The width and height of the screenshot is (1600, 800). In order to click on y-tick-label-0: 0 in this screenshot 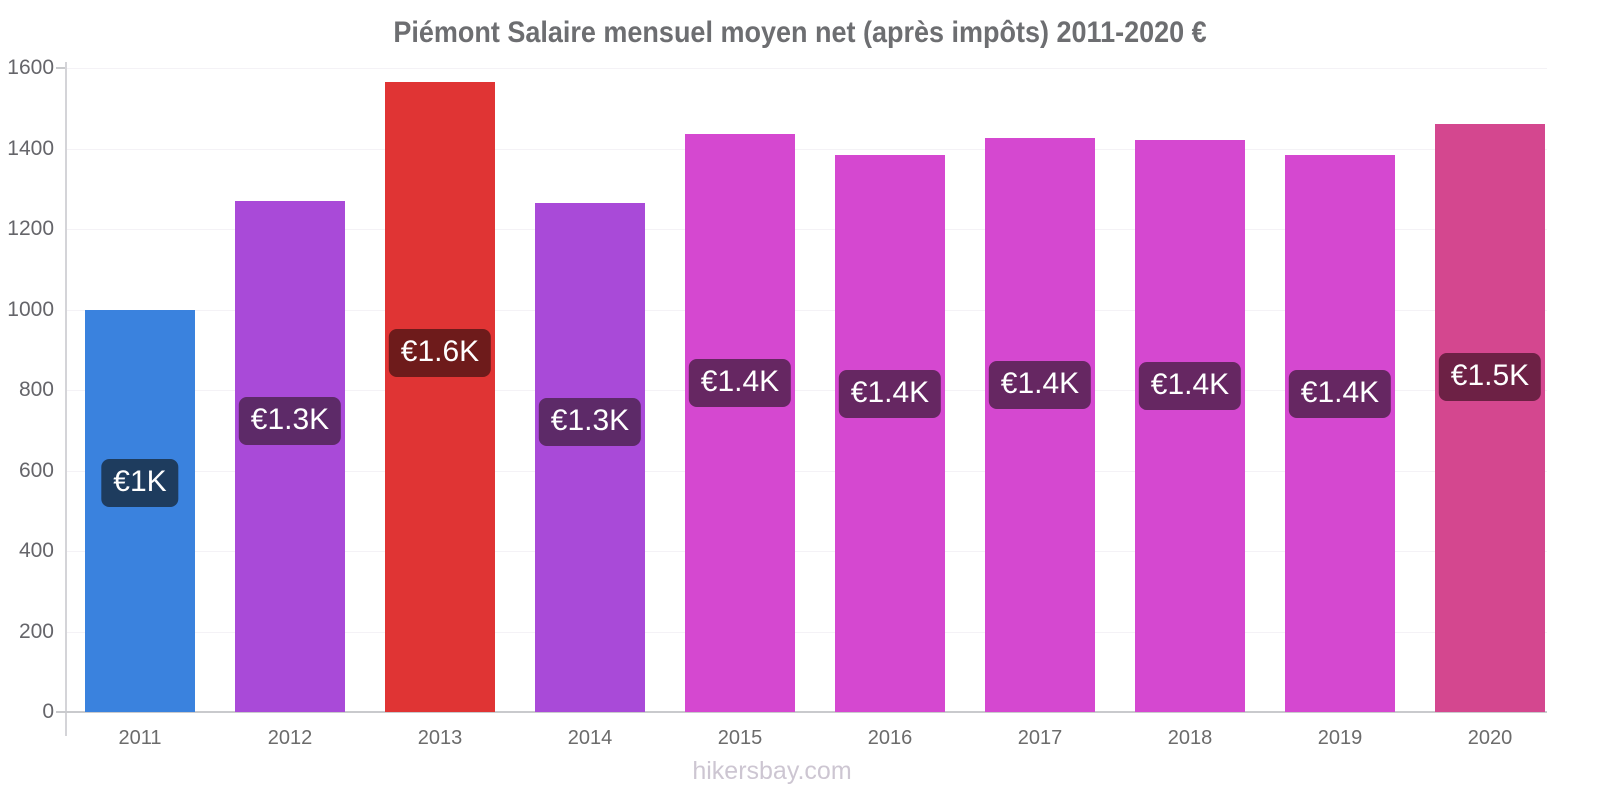, I will do `click(48, 711)`.